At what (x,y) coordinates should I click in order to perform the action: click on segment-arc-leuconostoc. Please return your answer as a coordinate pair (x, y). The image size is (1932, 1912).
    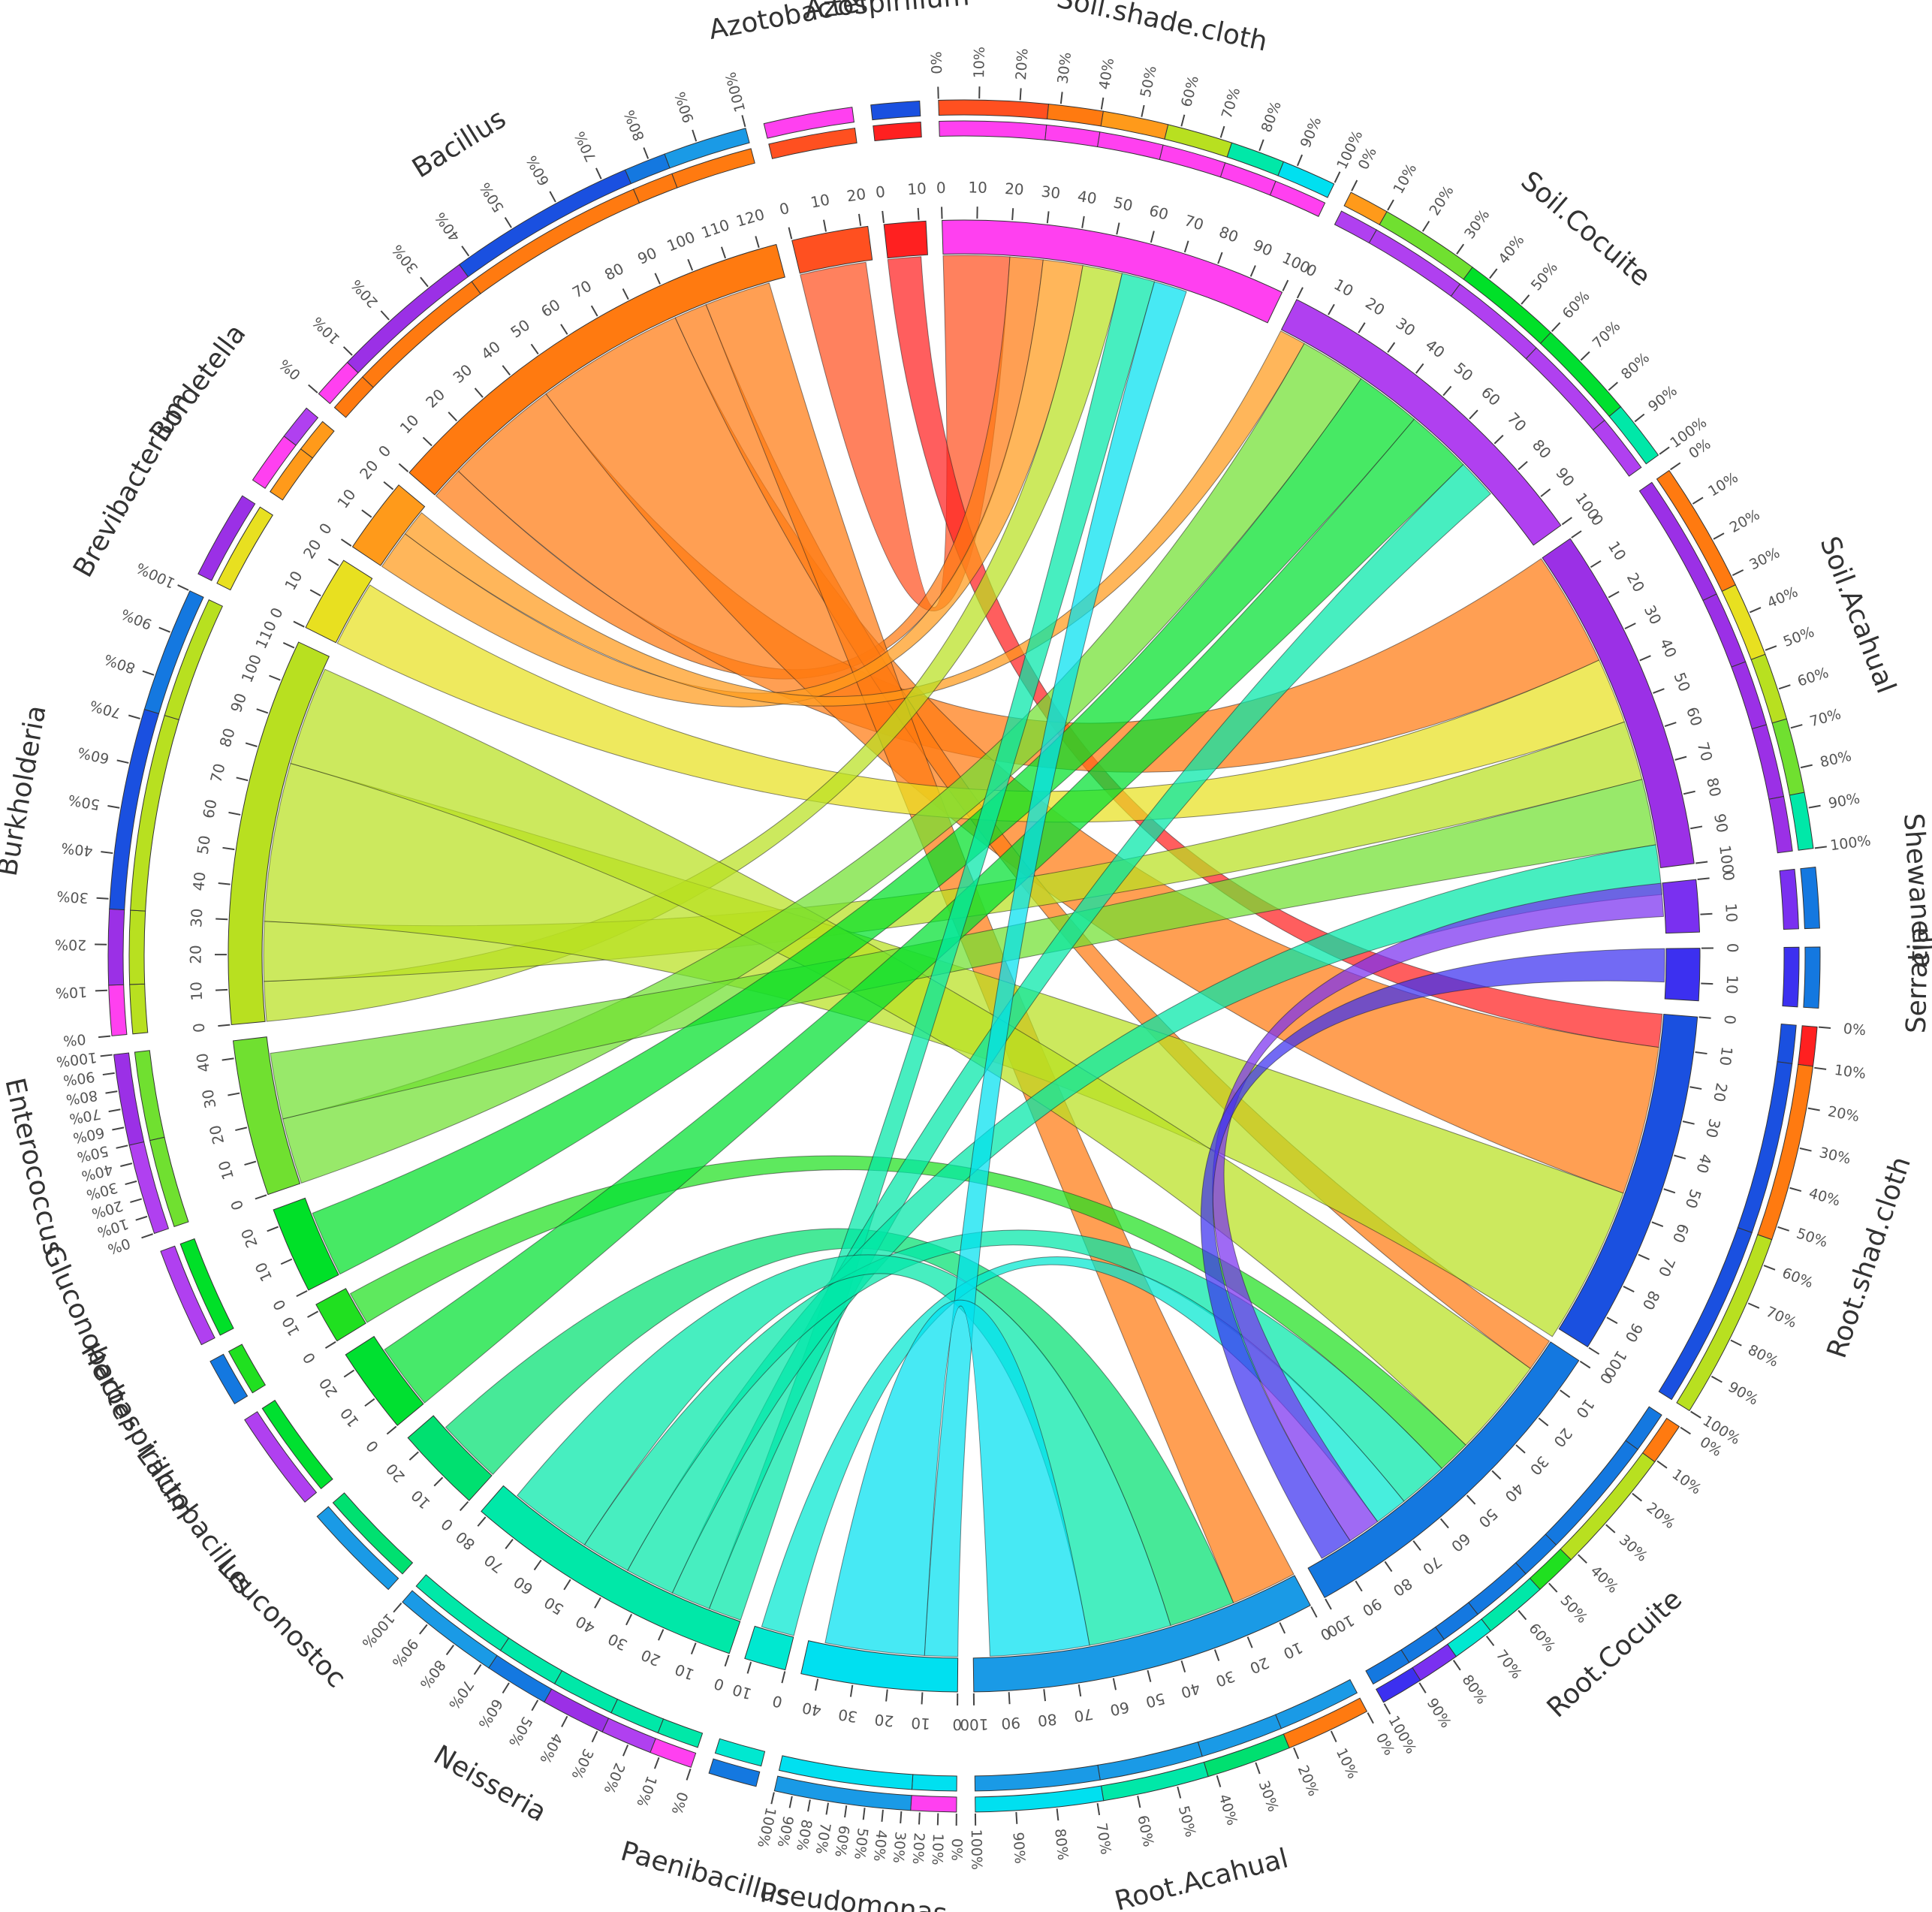
    Looking at the image, I should click on (450, 1458).